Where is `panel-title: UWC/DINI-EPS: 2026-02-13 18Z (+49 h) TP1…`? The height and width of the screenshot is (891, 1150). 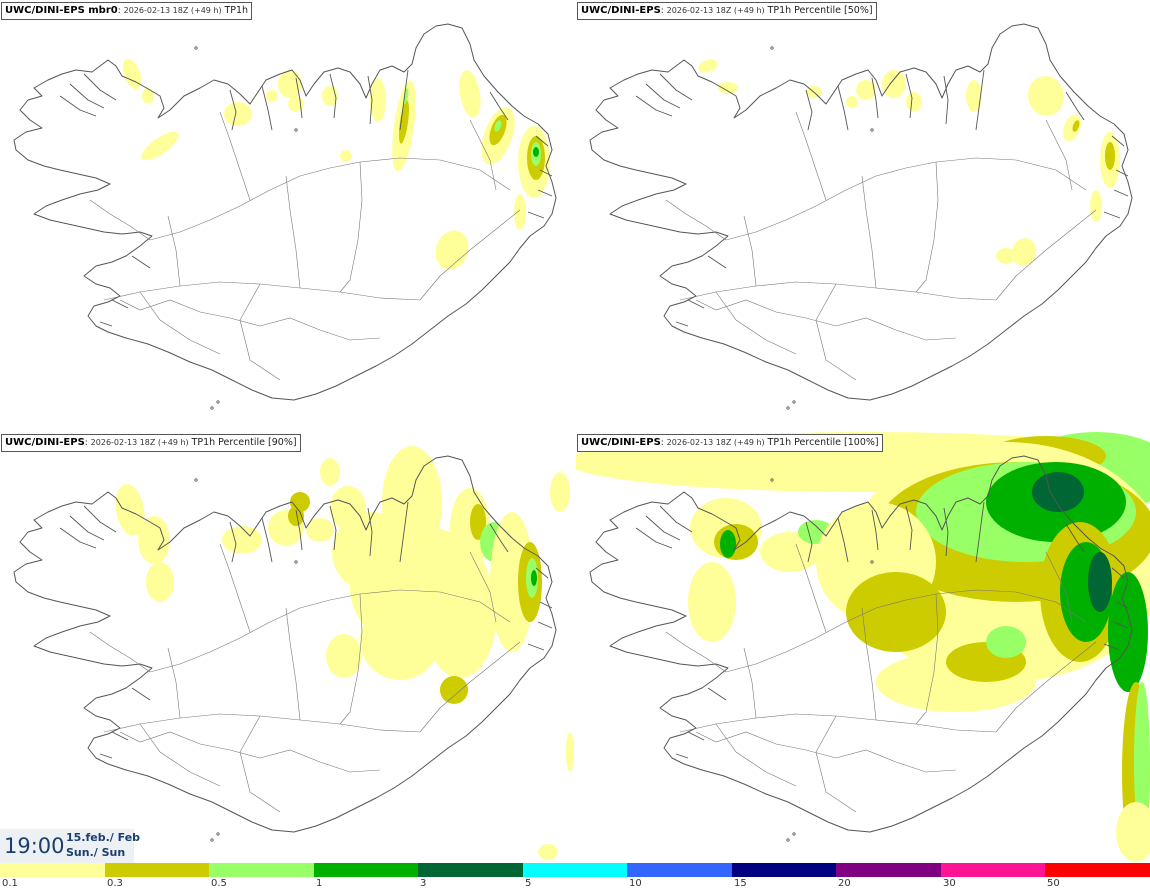 panel-title: UWC/DINI-EPS: 2026-02-13 18Z (+49 h) TP1… is located at coordinates (727, 11).